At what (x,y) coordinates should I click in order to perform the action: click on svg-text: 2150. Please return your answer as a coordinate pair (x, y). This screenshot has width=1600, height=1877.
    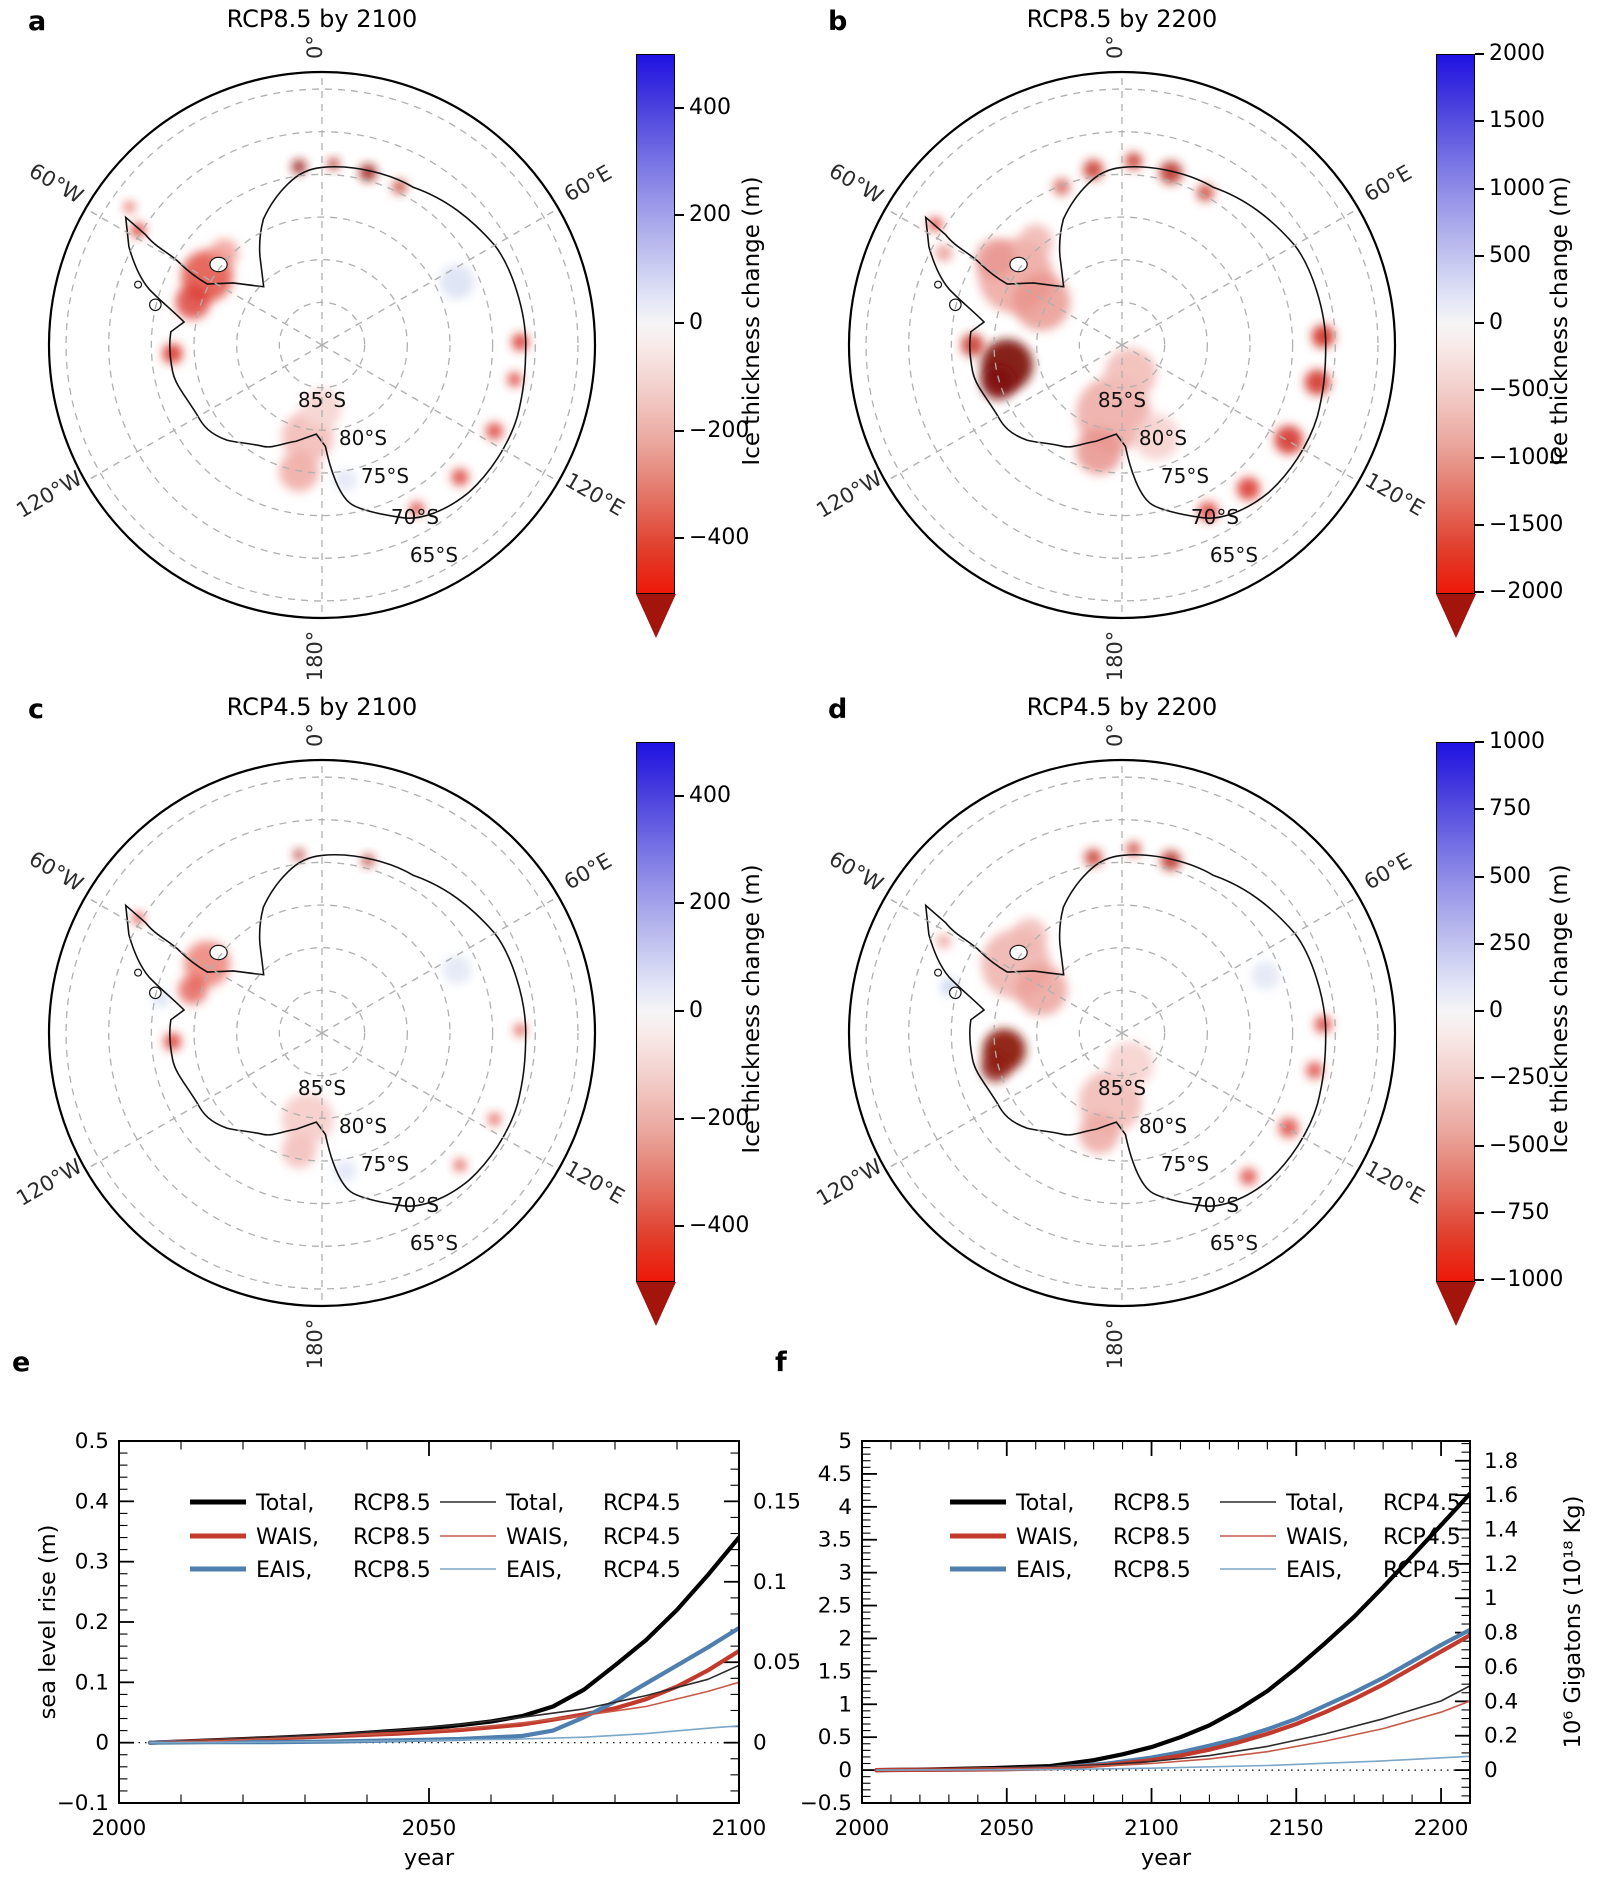
    Looking at the image, I should click on (1296, 1828).